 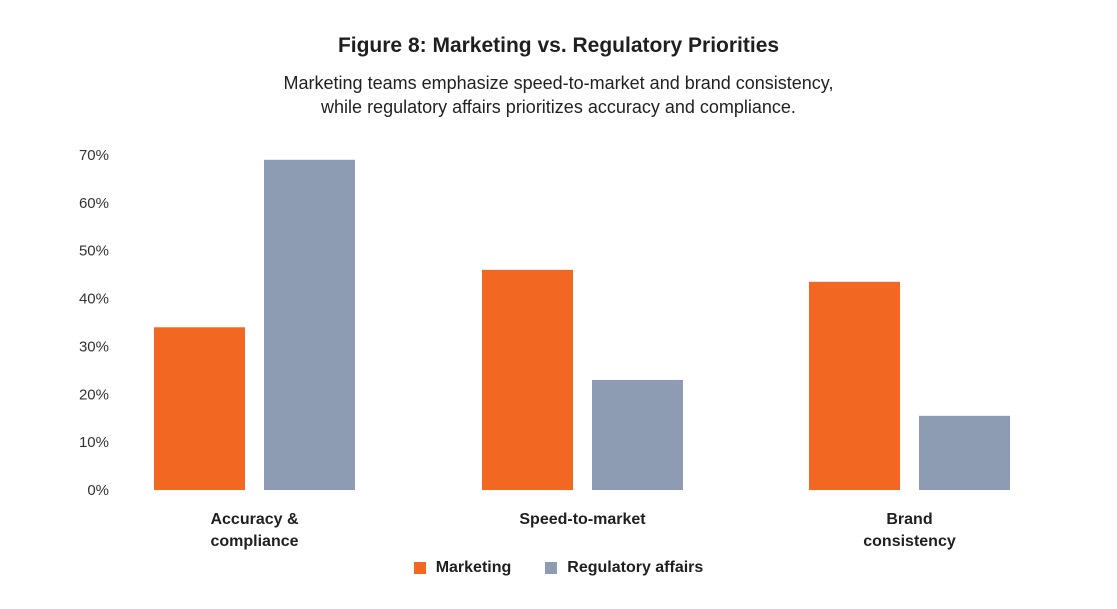 I want to click on y-tick-label: 70%, so click(x=94, y=155).